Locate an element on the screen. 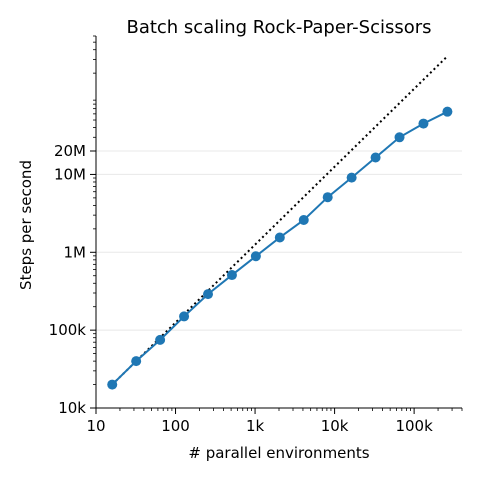 This screenshot has height=480, width=480. chart-title: Batch scaling Rock-Paper-Scissors is located at coordinates (278, 27).